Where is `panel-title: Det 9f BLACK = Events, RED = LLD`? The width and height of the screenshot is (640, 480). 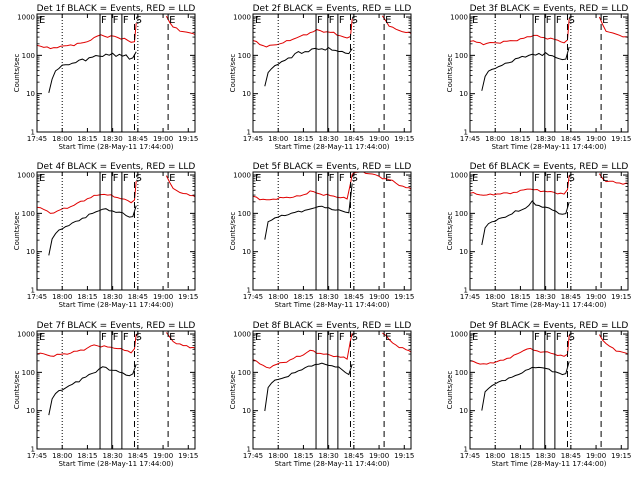
panel-title: Det 9f BLACK = Events, RED = LLD is located at coordinates (549, 326).